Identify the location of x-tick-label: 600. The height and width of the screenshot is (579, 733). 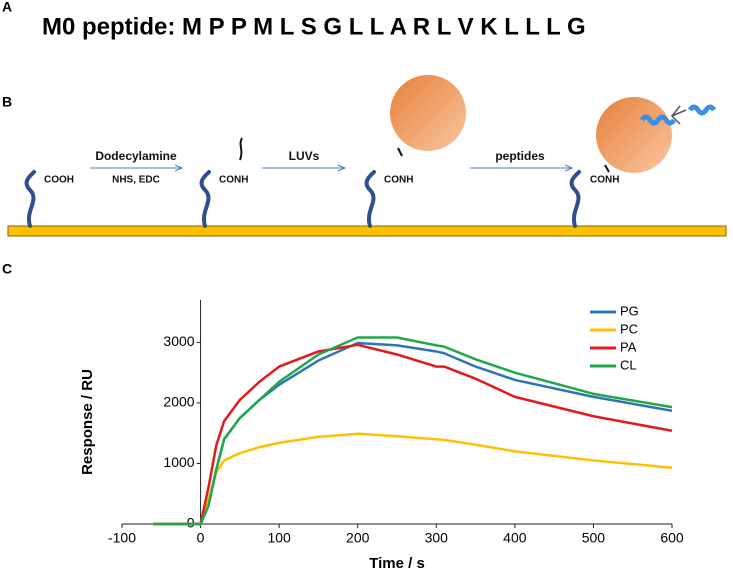
(672, 538).